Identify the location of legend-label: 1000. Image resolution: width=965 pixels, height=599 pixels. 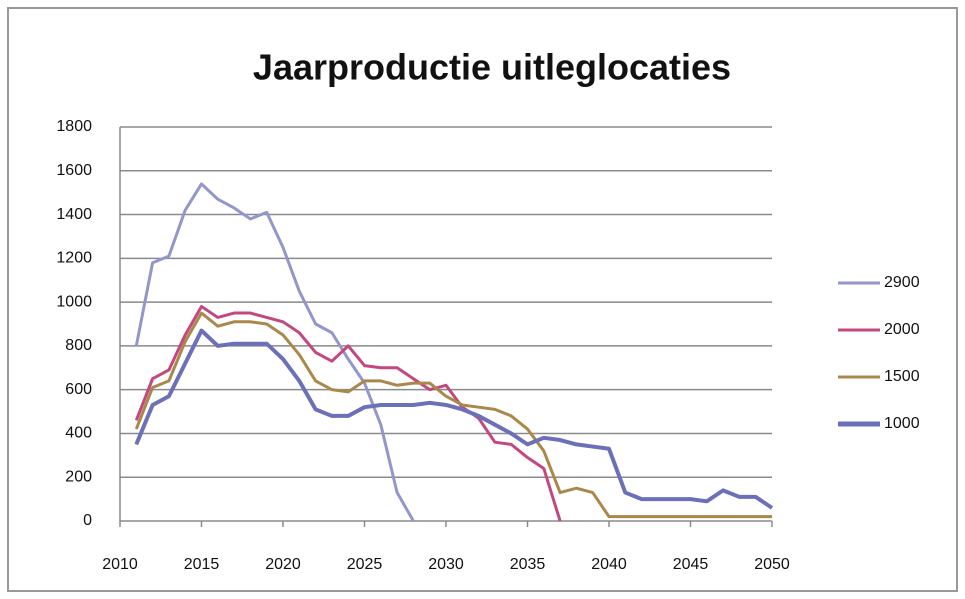
(902, 423).